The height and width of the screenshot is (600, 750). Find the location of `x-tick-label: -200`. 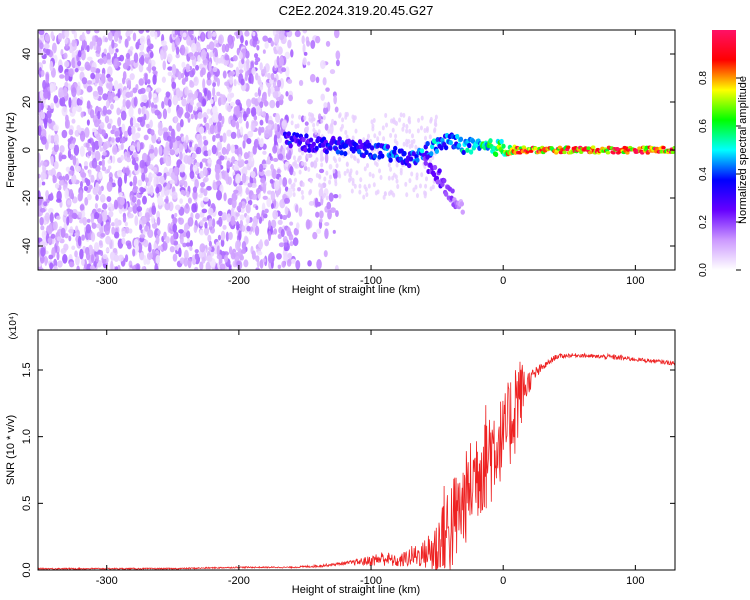

x-tick-label: -200 is located at coordinates (239, 281).